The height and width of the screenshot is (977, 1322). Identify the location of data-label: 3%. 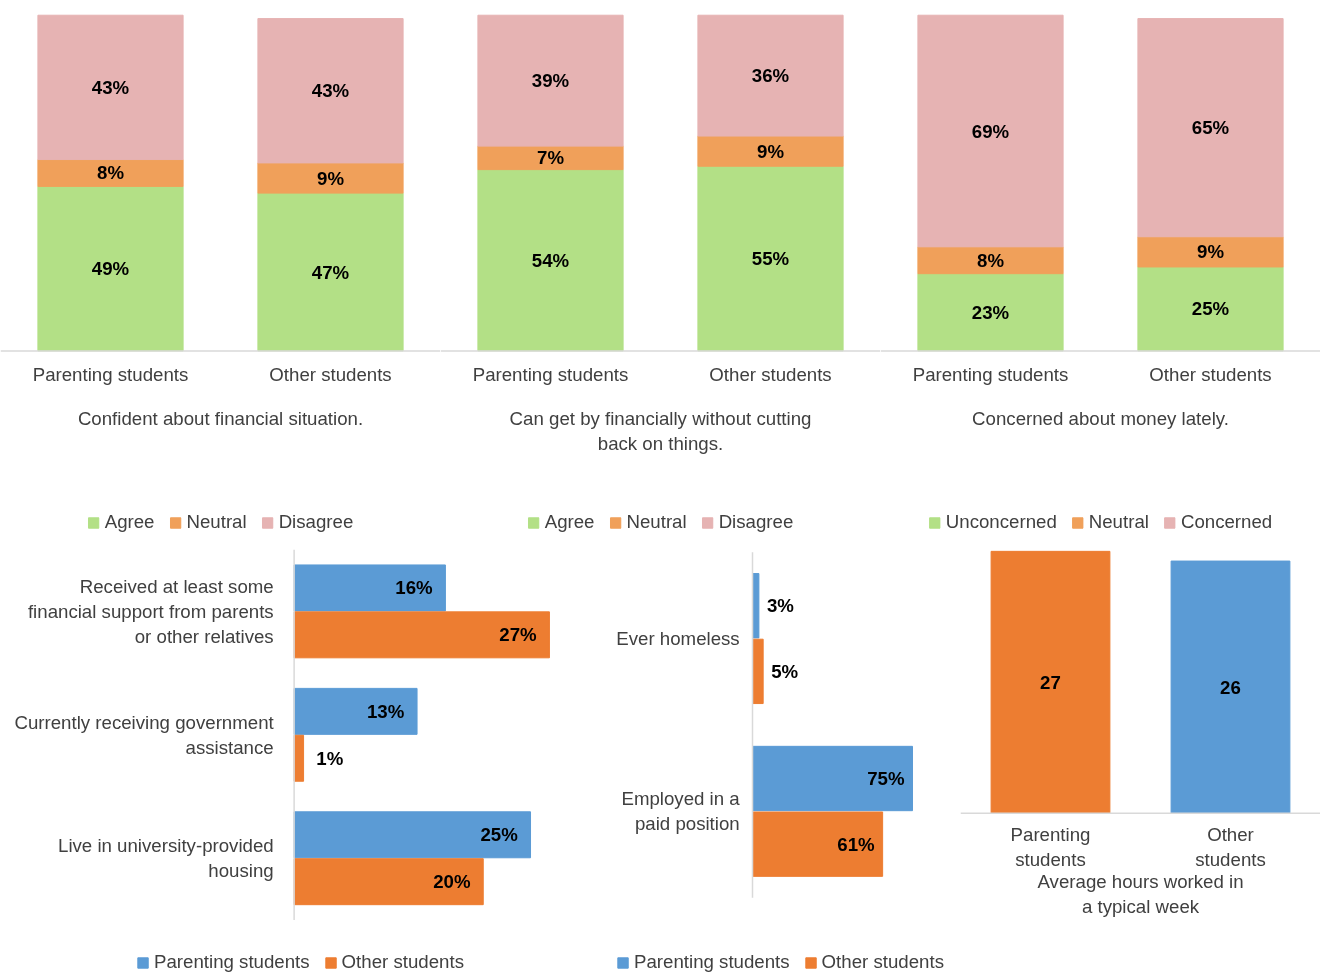
(780, 606).